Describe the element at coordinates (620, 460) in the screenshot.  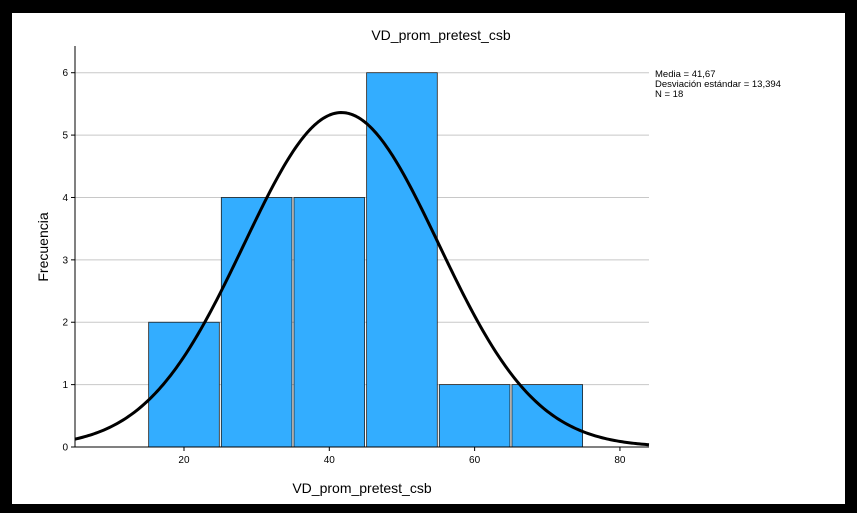
I see `x-tick-label-80: 80` at that location.